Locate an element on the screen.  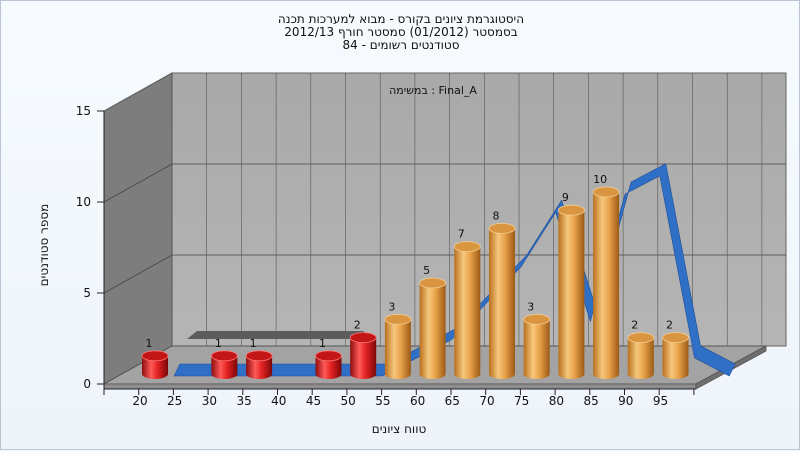
bar: 7 is located at coordinates (467, 303).